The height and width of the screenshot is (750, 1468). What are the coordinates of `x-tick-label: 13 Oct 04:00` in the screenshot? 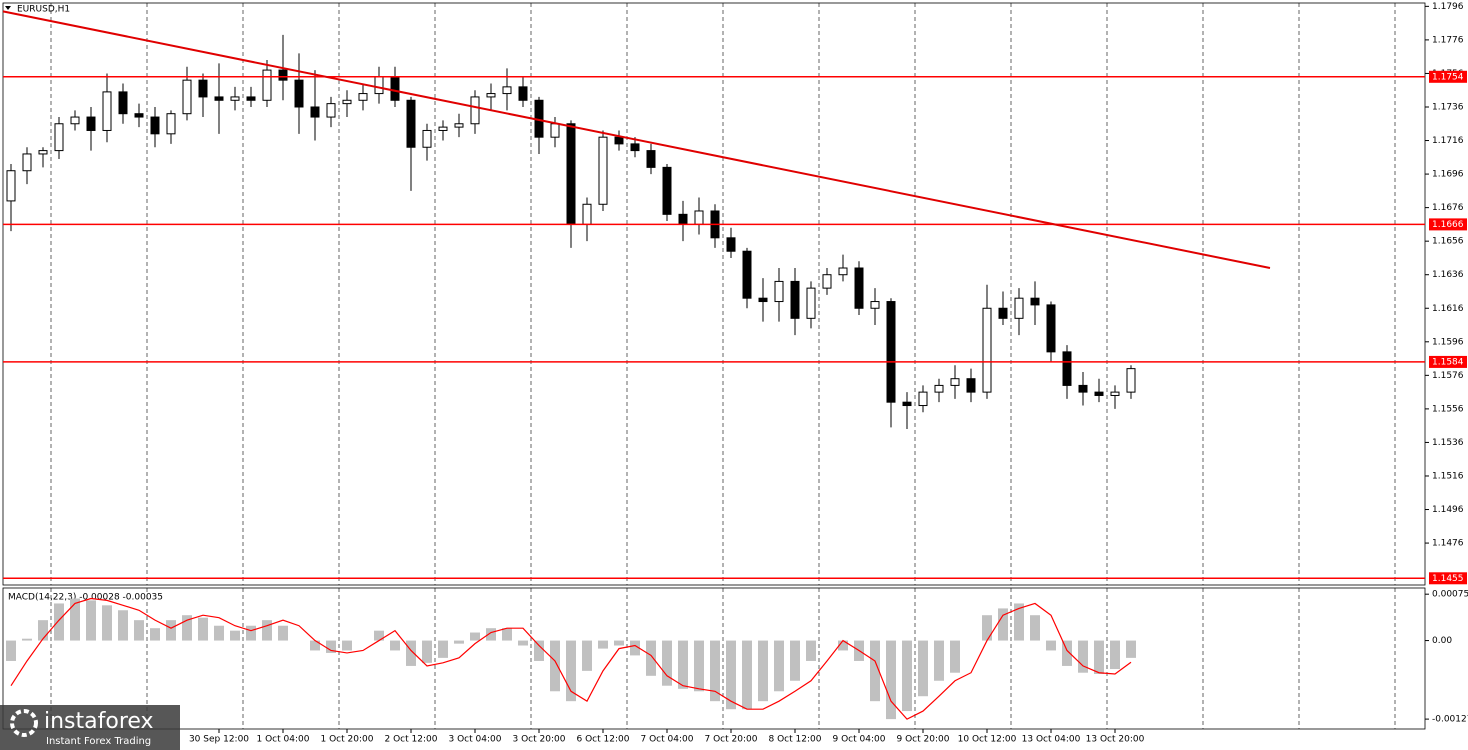 It's located at (1051, 740).